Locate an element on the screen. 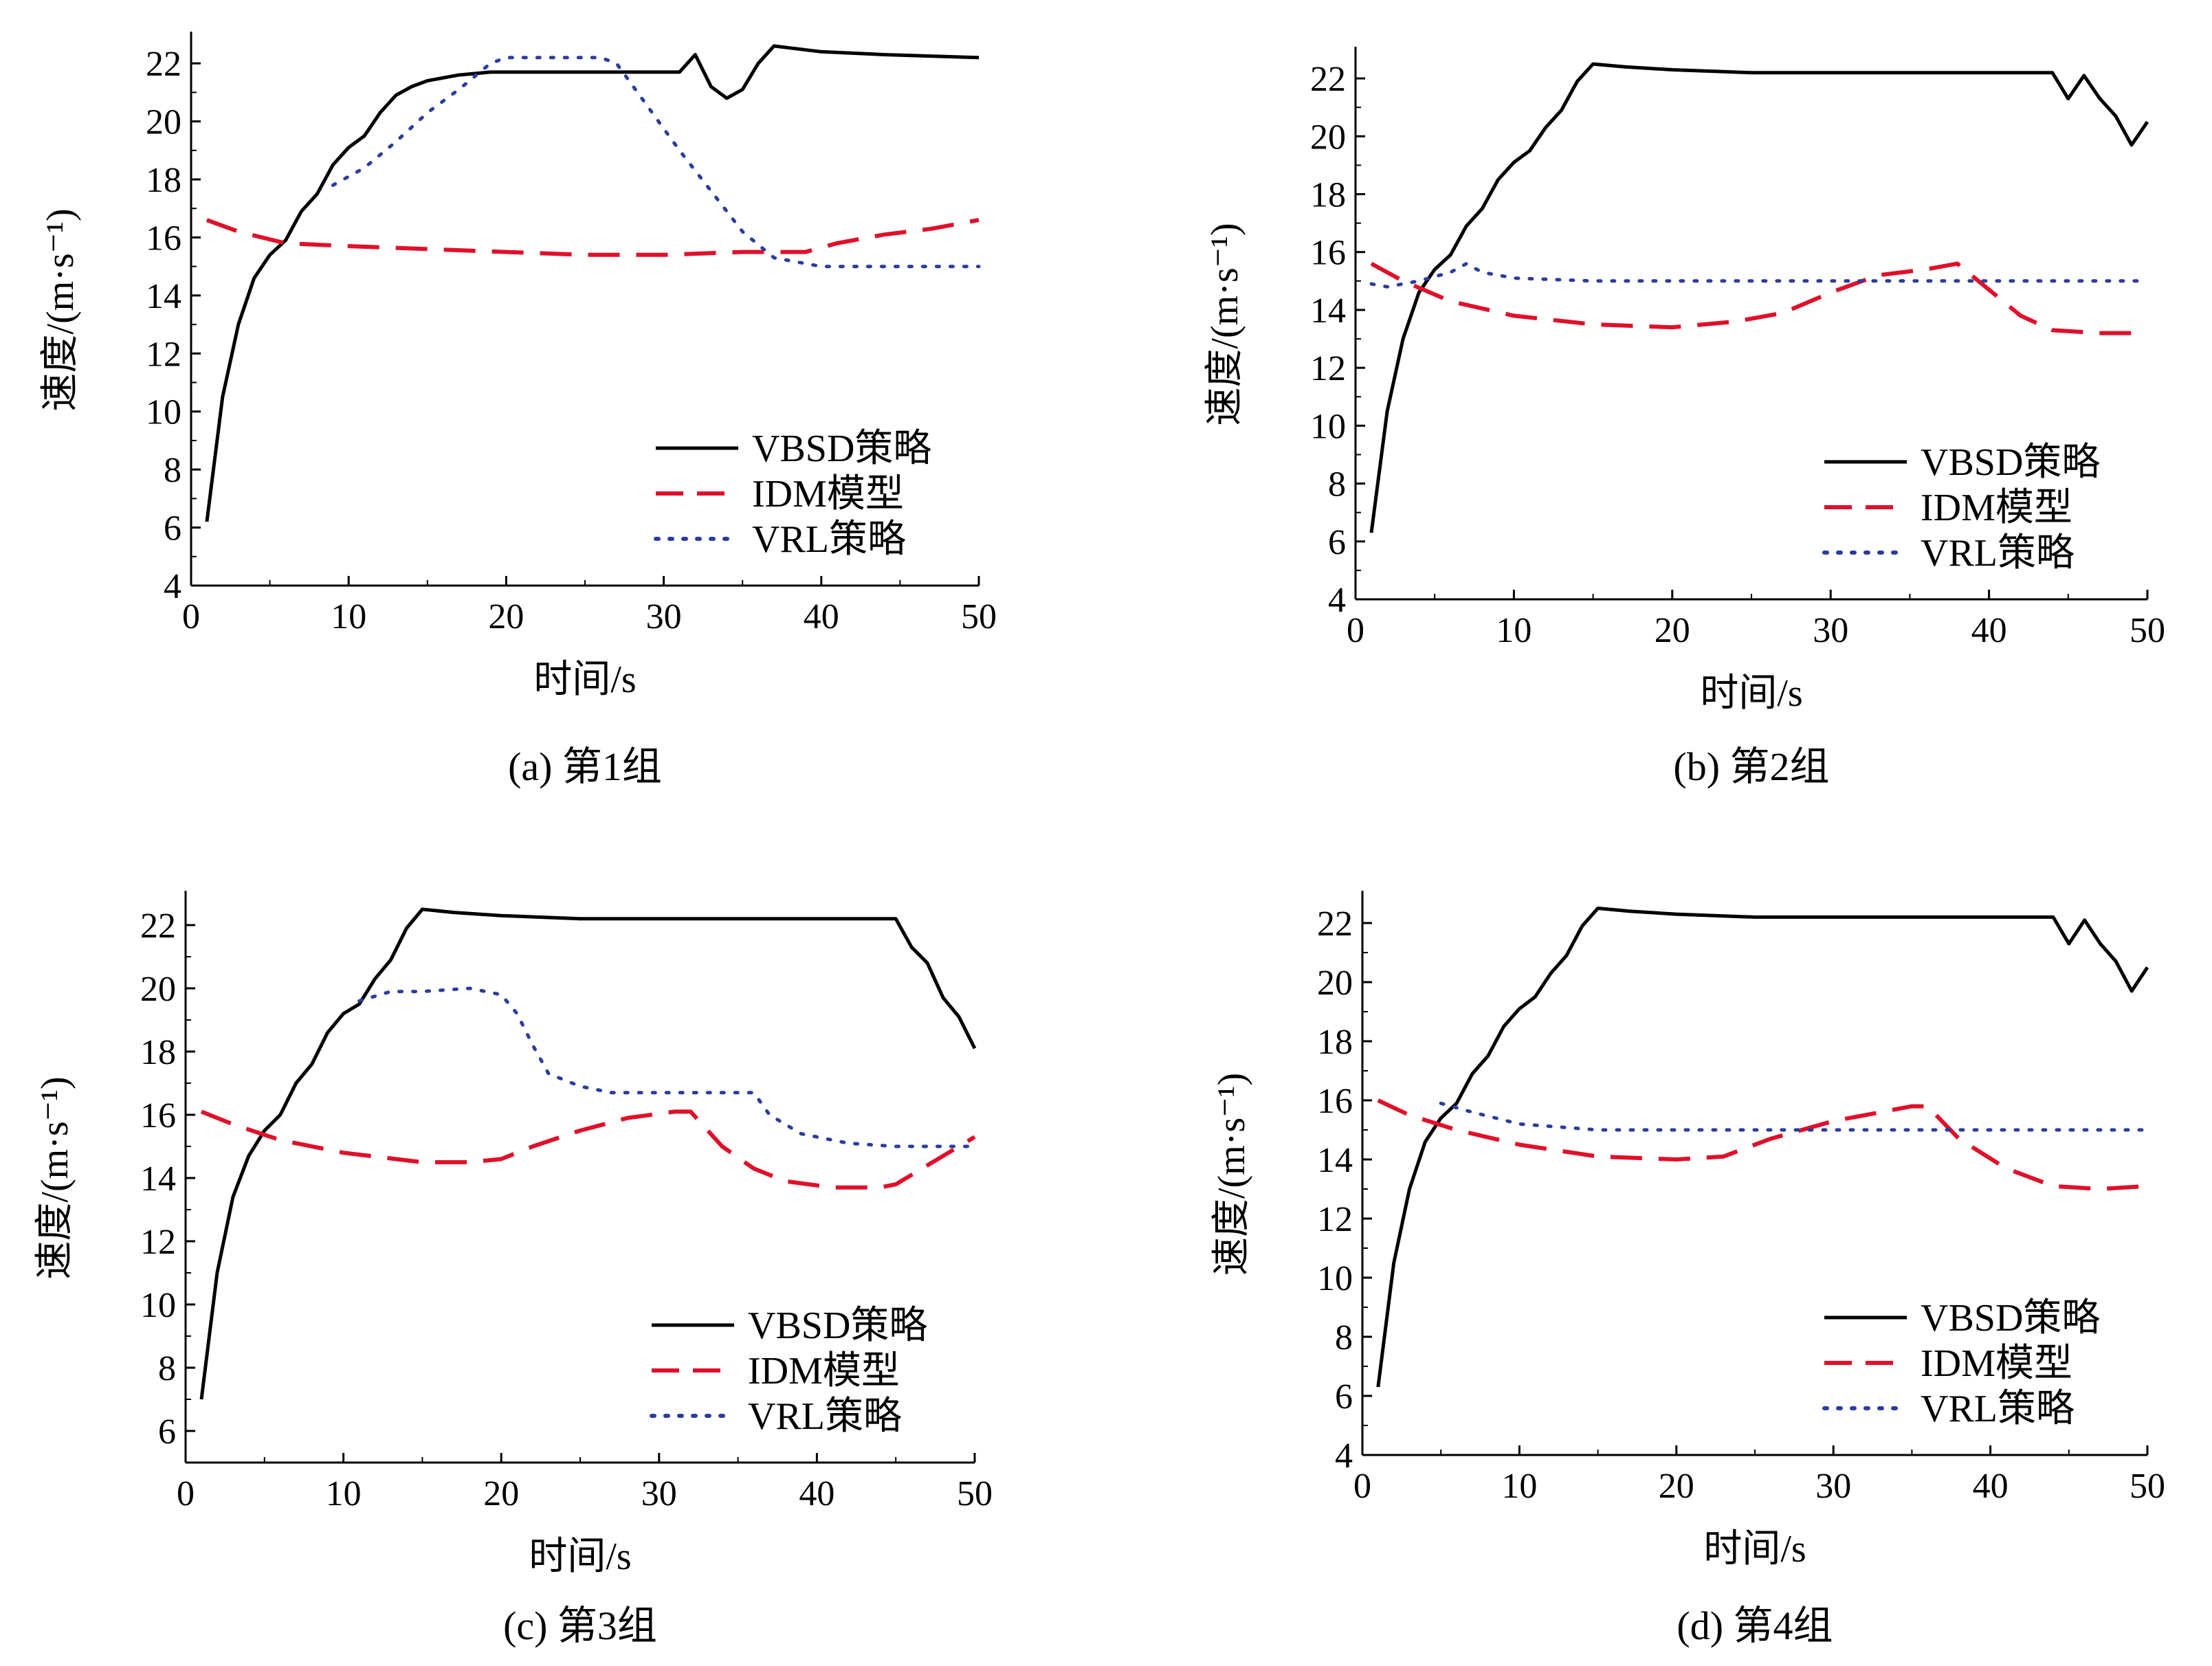 The image size is (2212, 1666). panel-caption: (d) 第4组 is located at coordinates (1755, 1625).